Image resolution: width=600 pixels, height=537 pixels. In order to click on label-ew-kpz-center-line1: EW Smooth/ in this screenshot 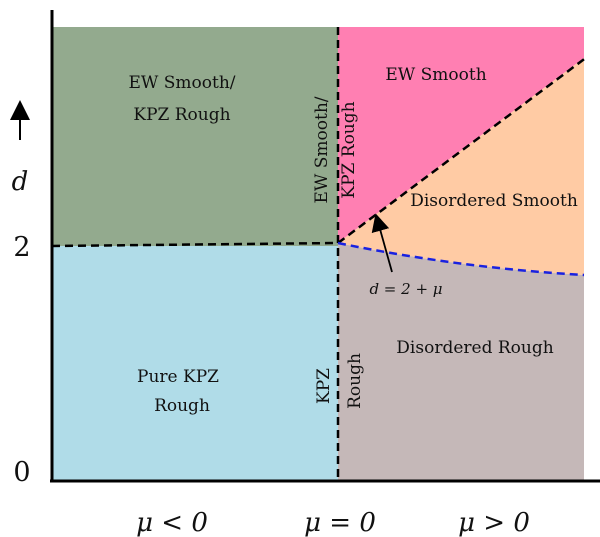, I will do `click(322, 149)`.